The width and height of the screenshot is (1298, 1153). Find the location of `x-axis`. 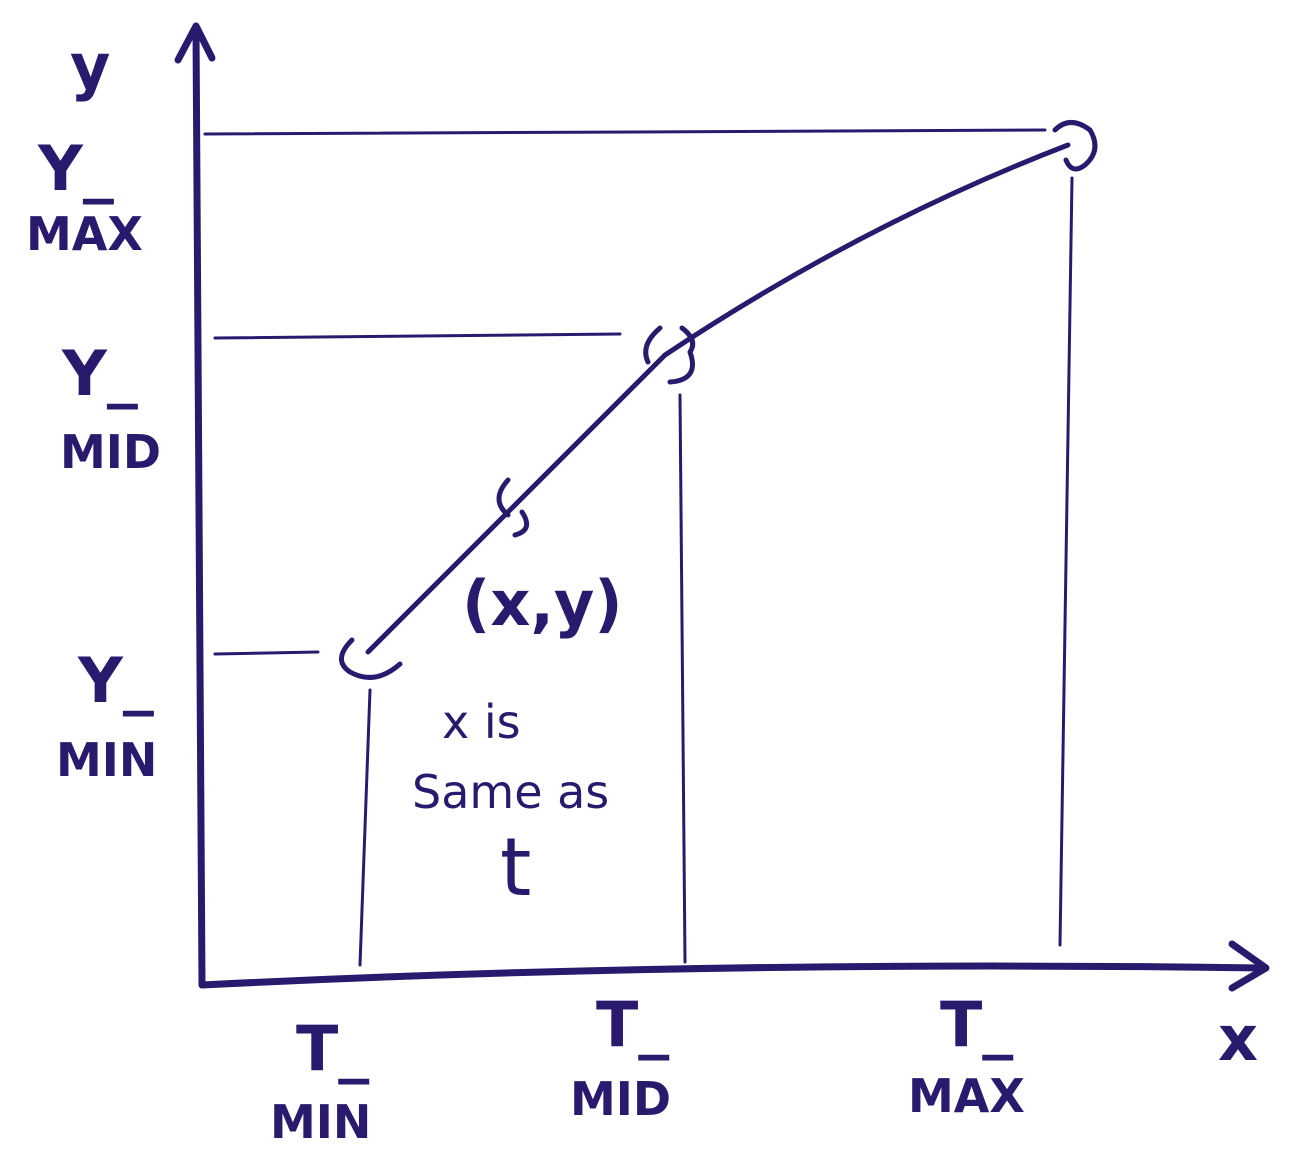

x-axis is located at coordinates (734, 966).